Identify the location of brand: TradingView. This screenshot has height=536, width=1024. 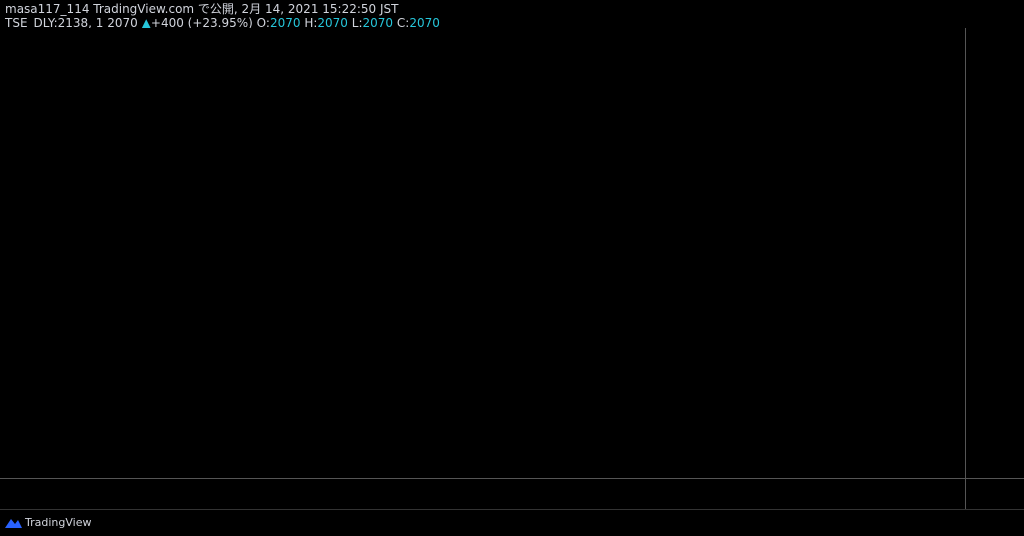
(57, 522).